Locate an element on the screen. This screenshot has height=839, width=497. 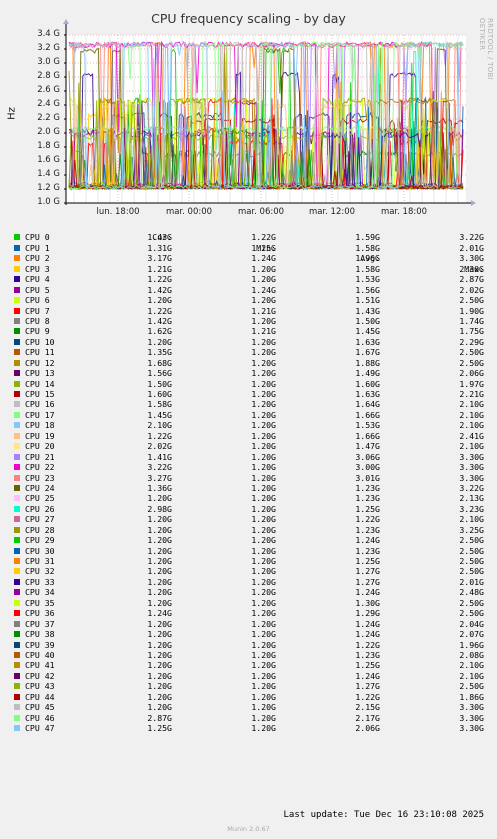
avg-value: 1.23G is located at coordinates (367, 550).